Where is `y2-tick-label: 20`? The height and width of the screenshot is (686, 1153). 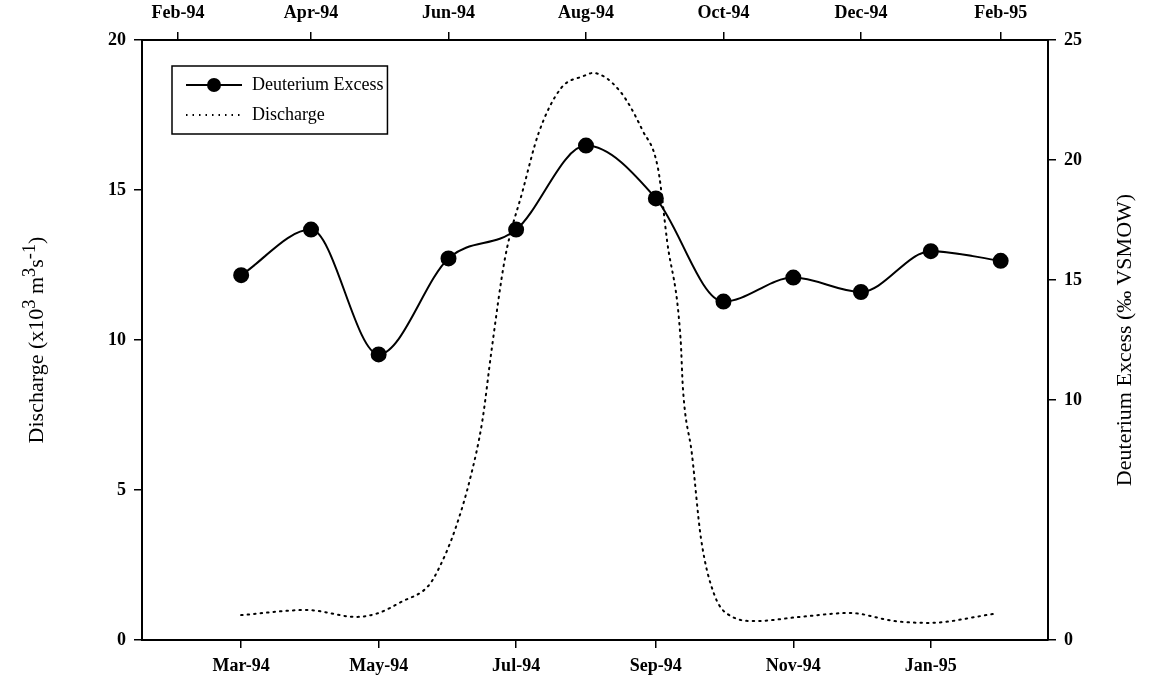 y2-tick-label: 20 is located at coordinates (1073, 158).